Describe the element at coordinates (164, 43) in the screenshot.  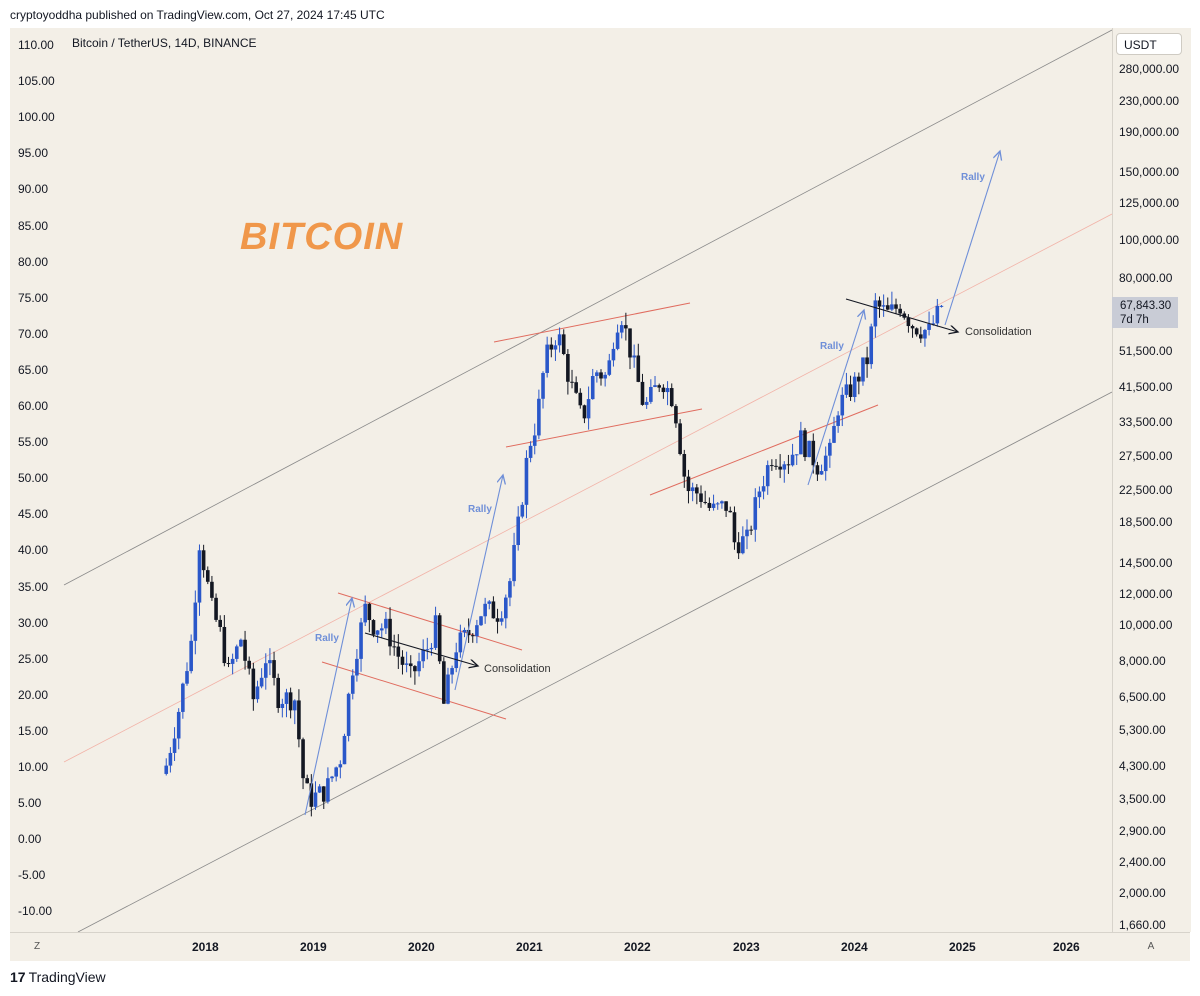
I see `symbol-legend: Bitcoin / TetherUS, 14D, BINANCE` at that location.